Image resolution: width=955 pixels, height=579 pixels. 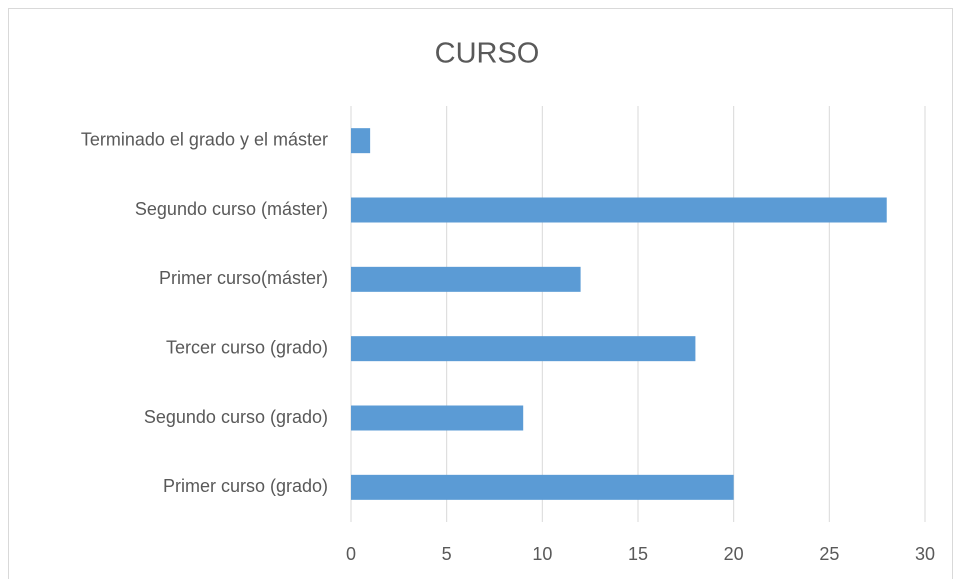 What do you see at coordinates (247, 347) in the screenshot?
I see `y-tick-label: Tercer curso (grado)` at bounding box center [247, 347].